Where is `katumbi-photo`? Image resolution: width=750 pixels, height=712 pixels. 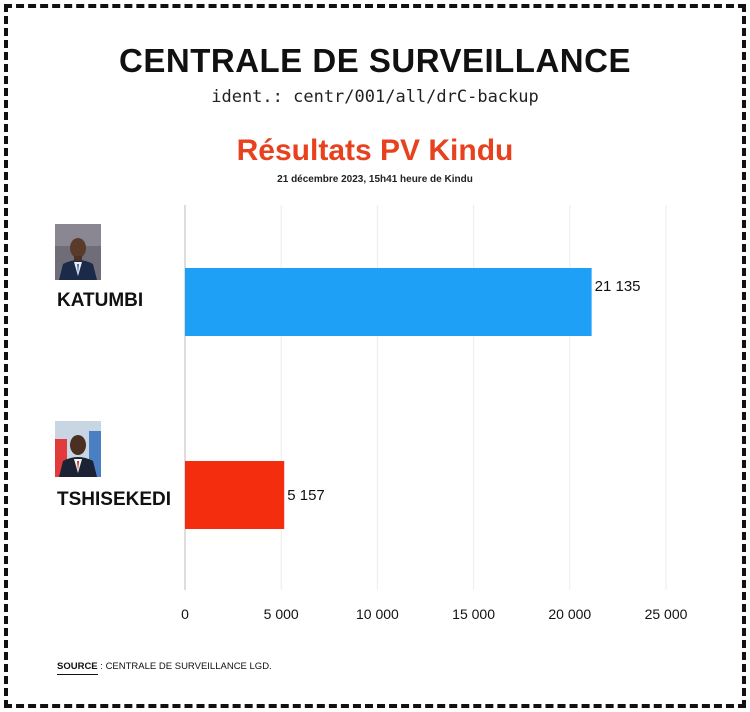
katumbi-photo is located at coordinates (78, 252).